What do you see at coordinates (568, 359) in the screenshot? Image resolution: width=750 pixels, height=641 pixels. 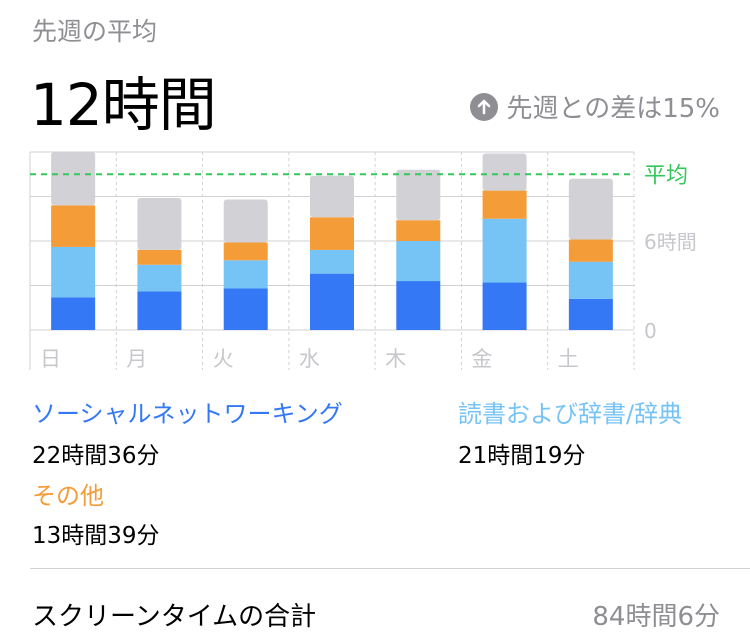 I see `x-tick-label: 土` at bounding box center [568, 359].